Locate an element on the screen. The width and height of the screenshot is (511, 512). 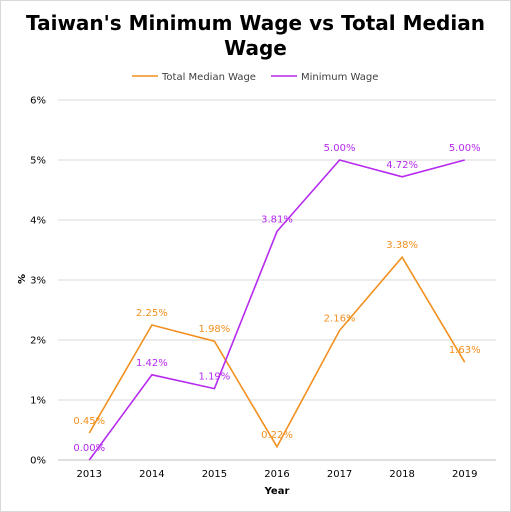
y-tick-label-6: 6% is located at coordinates (38, 101).